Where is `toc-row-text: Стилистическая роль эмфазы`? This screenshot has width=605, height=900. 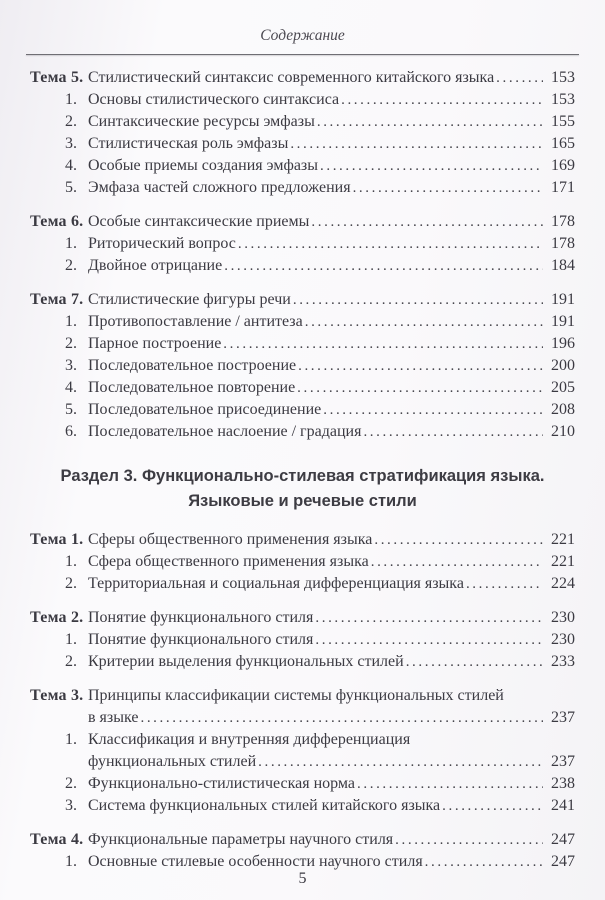
toc-row-text: Стилистическая роль эмфазы is located at coordinates (188, 143).